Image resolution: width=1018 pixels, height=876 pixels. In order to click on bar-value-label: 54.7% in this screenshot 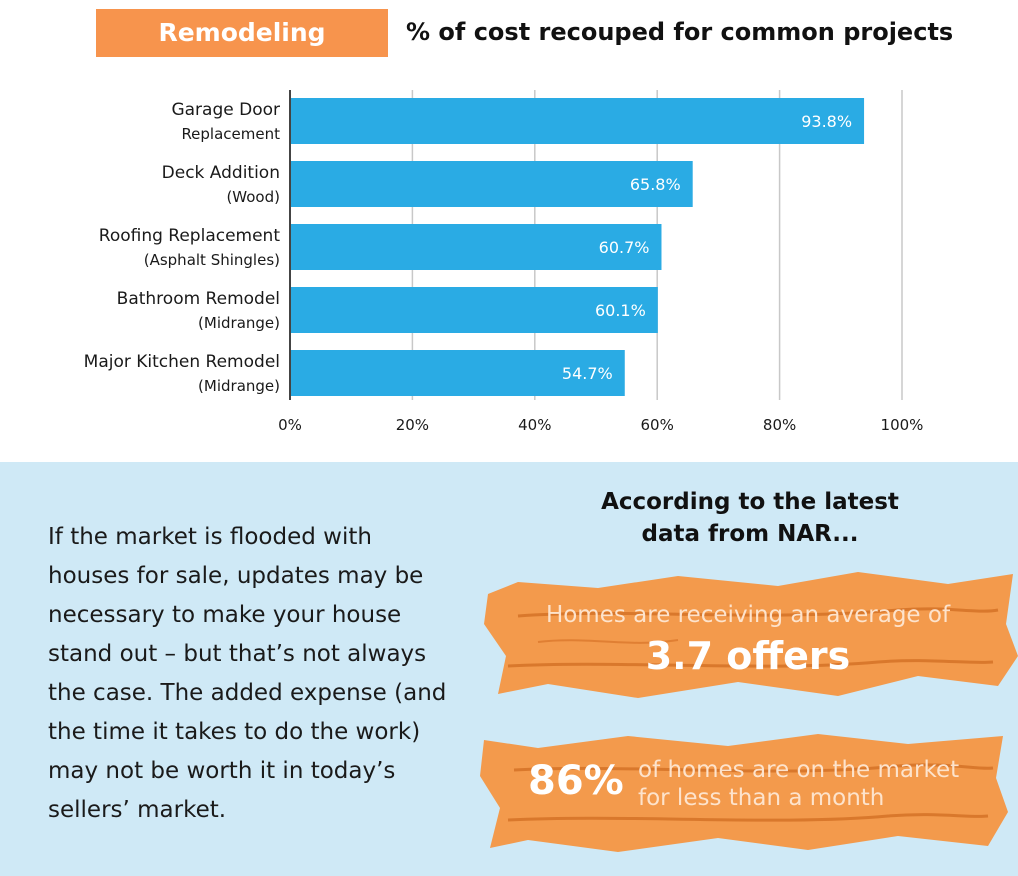, I will do `click(587, 373)`.